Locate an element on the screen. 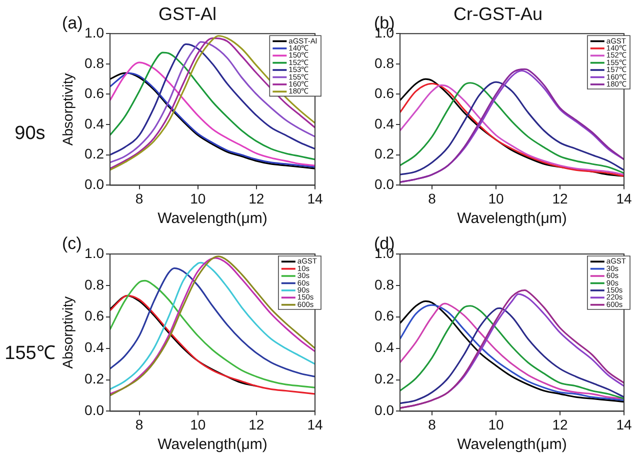 The image size is (634, 454). text: (c) is located at coordinates (72, 243).